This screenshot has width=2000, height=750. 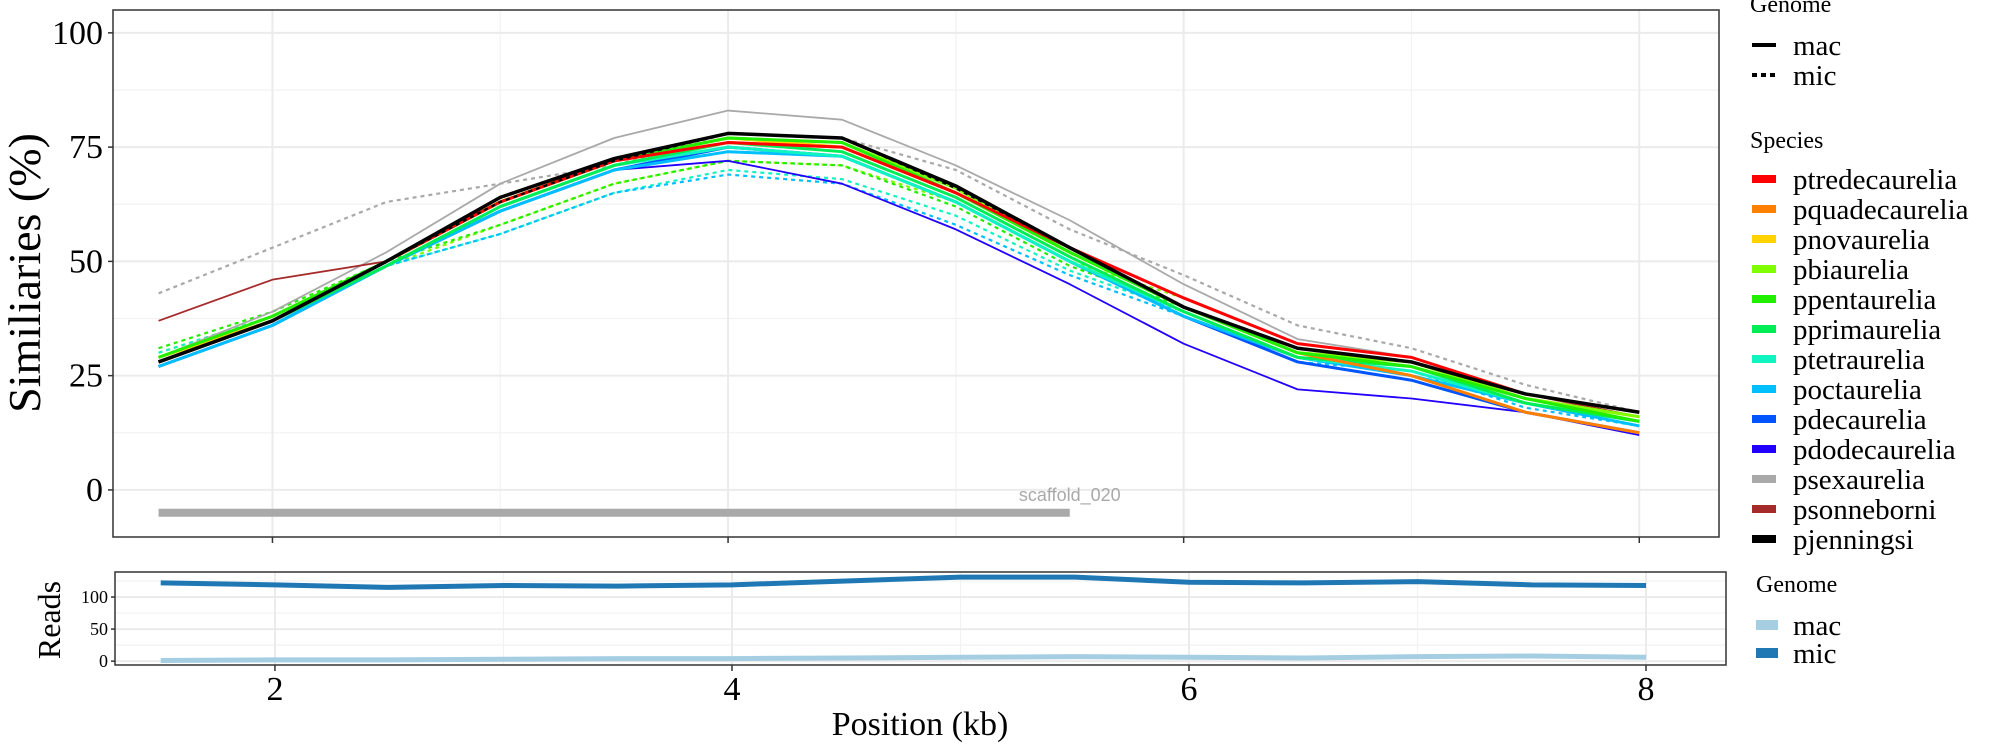 What do you see at coordinates (86, 147) in the screenshot?
I see `y-tick-label: 75` at bounding box center [86, 147].